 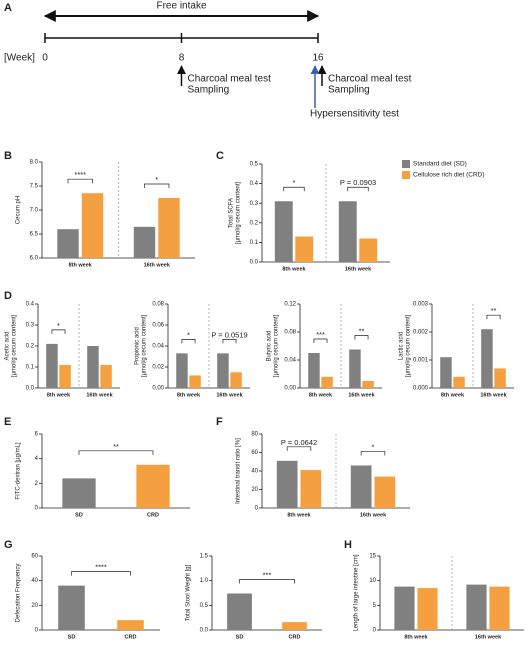 What do you see at coordinates (254, 490) in the screenshot?
I see `y-tick-label: 20` at bounding box center [254, 490].